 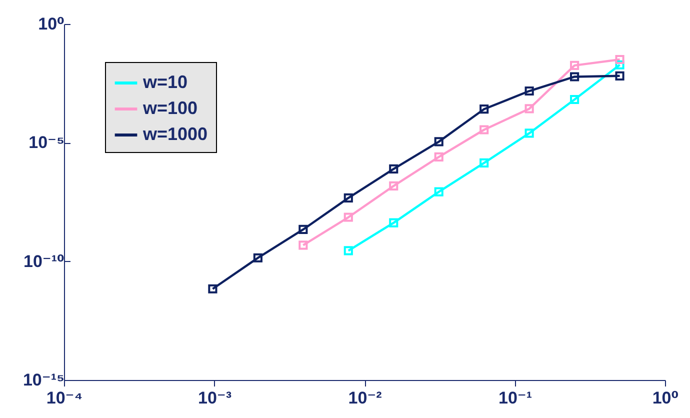 I want to click on y-tick-label: 10⁻¹⁵, so click(x=43, y=380).